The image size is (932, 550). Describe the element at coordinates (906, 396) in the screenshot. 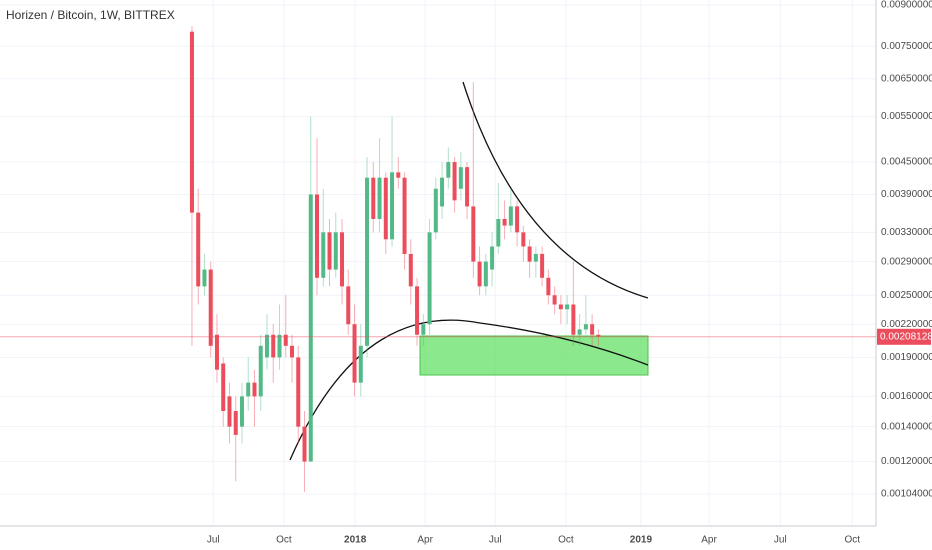

I see `y-tick-label: 0.00160000` at that location.